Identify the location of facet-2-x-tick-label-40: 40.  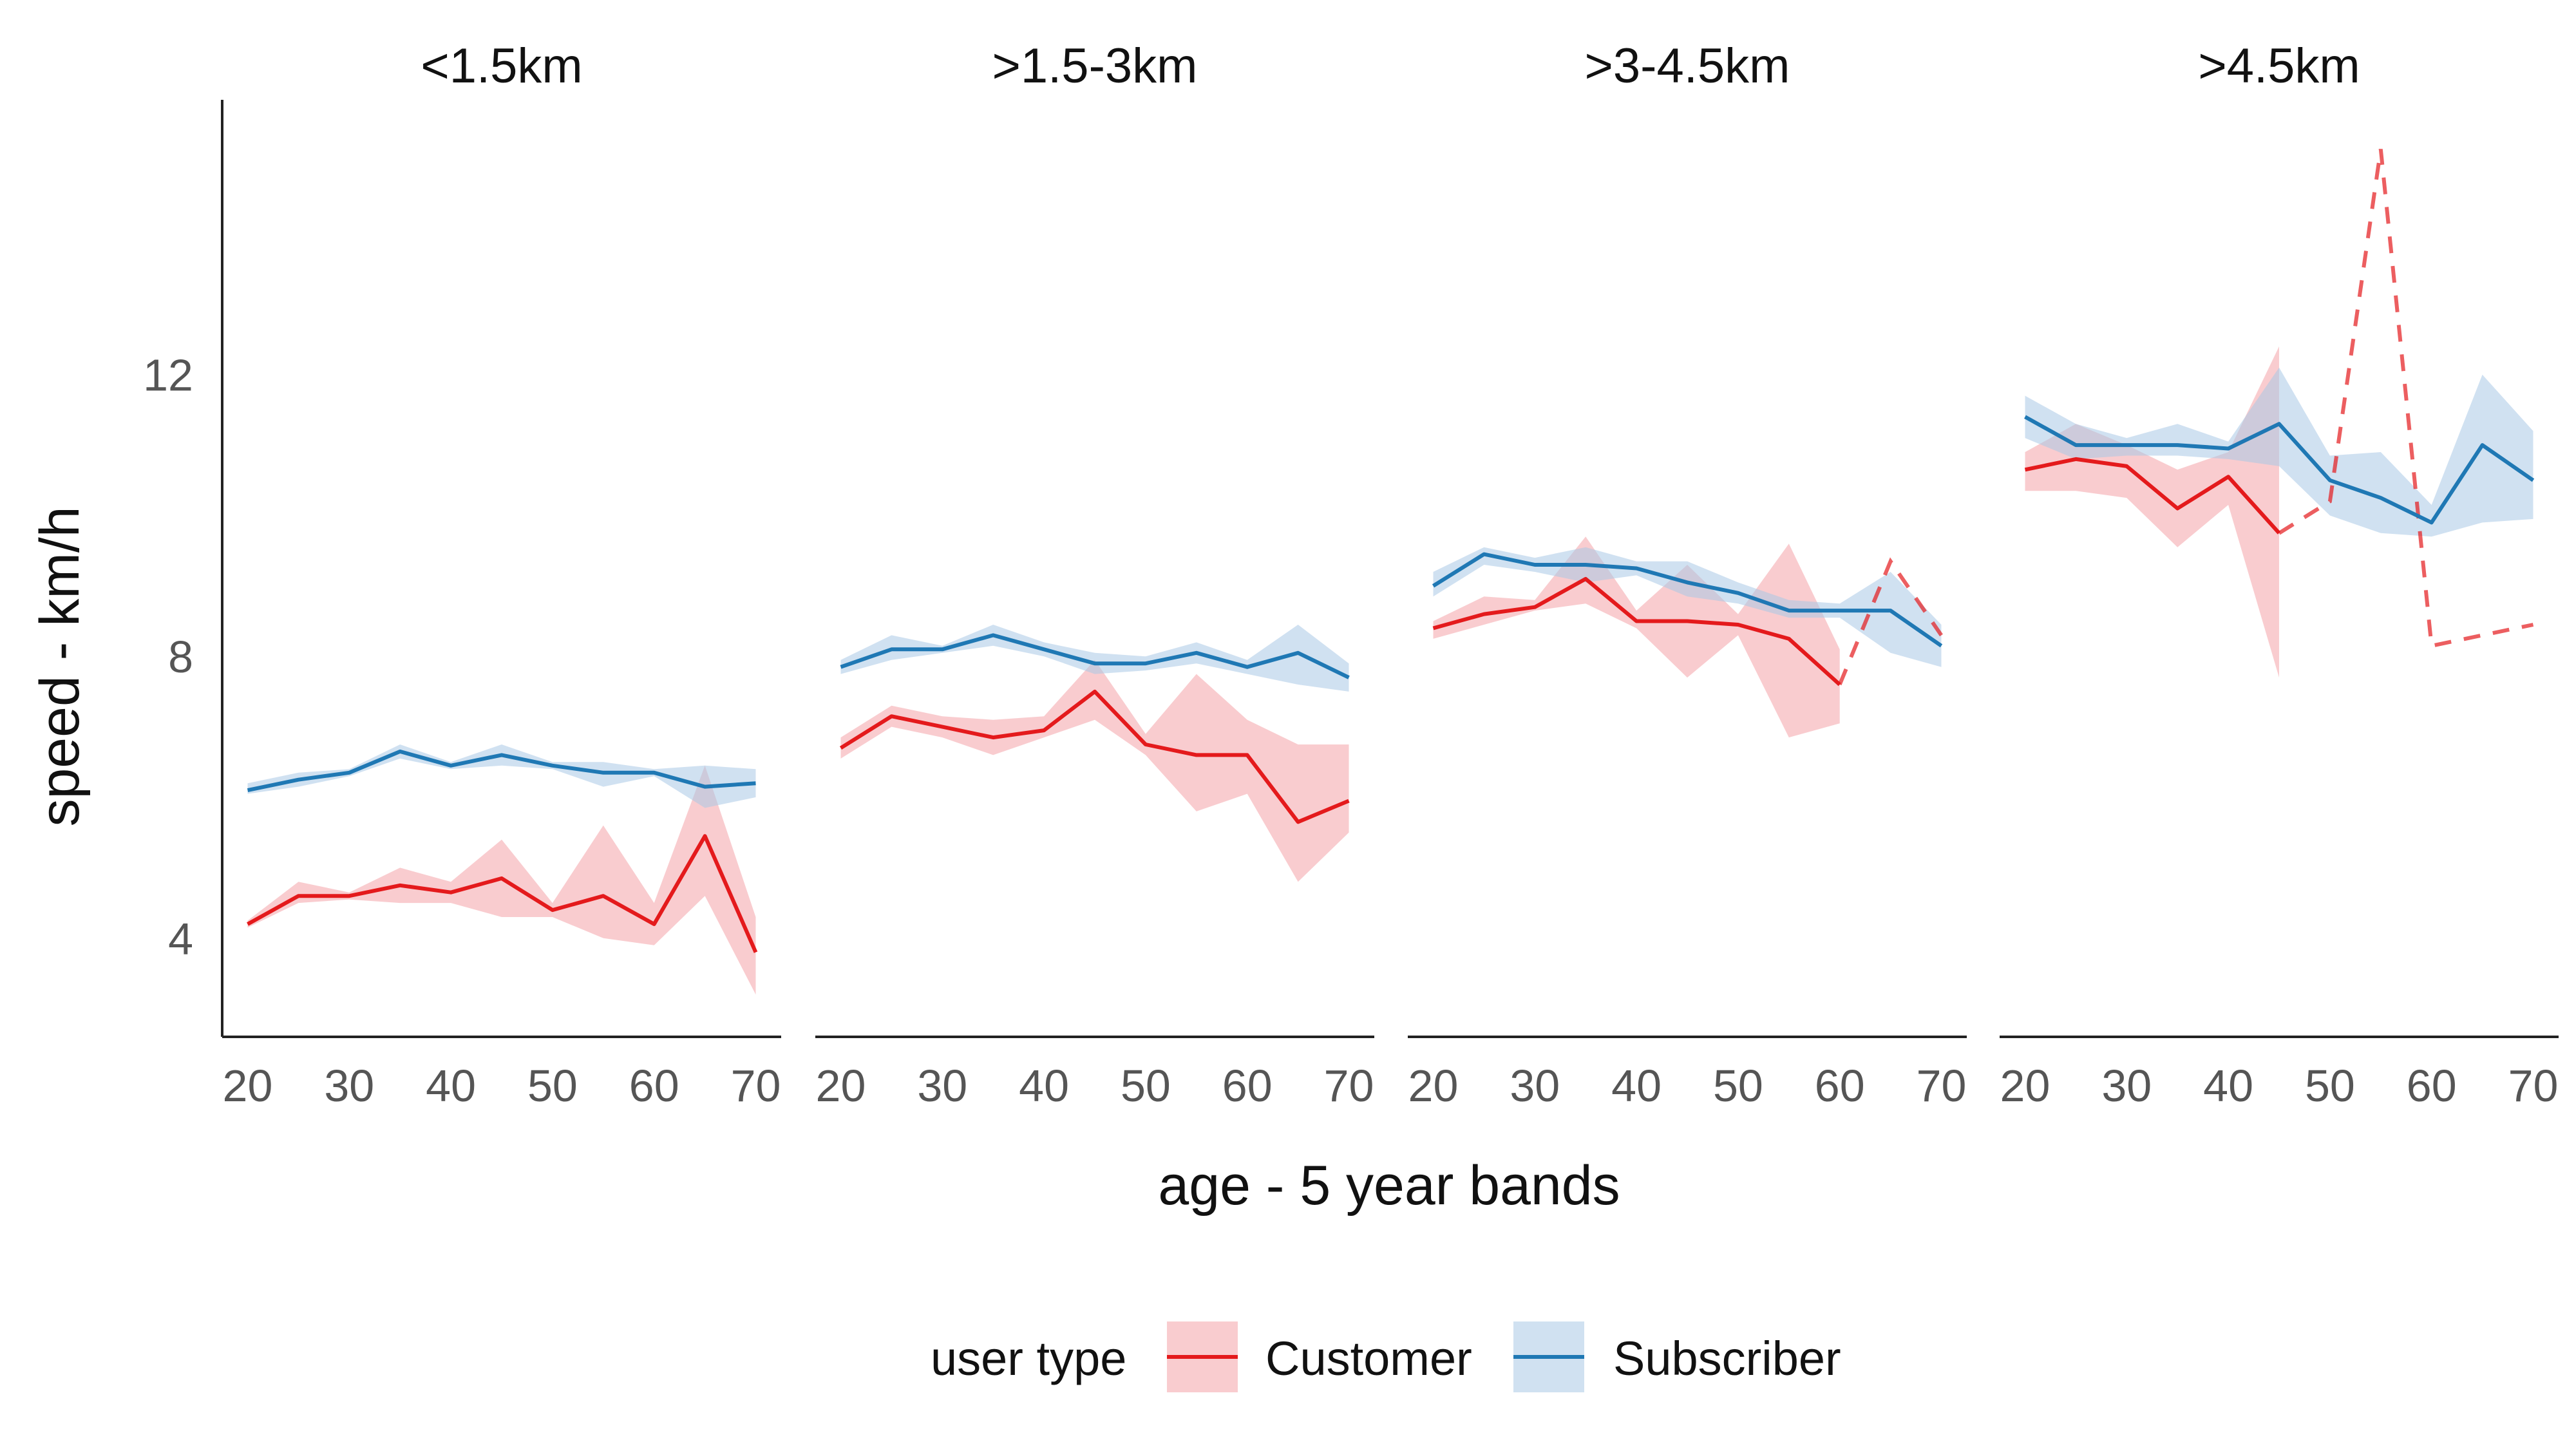
(1044, 1086).